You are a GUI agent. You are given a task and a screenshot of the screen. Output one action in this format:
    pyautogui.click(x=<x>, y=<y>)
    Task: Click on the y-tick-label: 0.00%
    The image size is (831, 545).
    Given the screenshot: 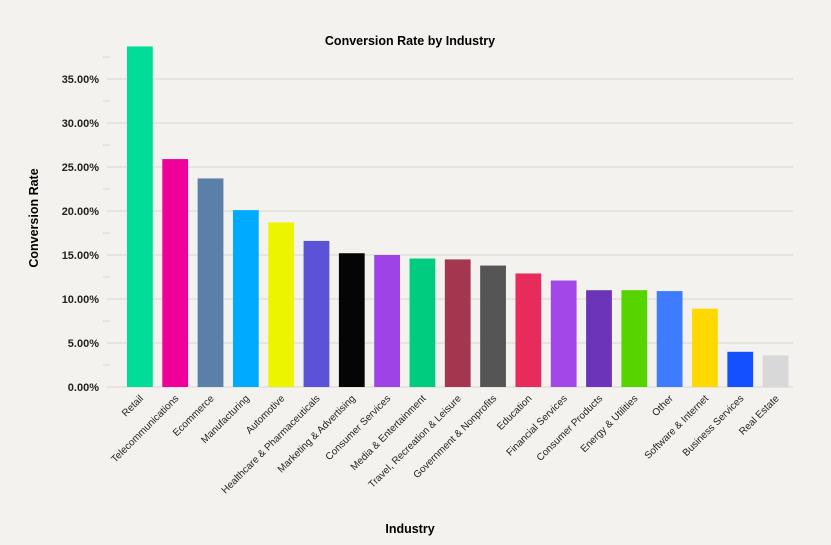 What is the action you would take?
    pyautogui.click(x=83, y=388)
    